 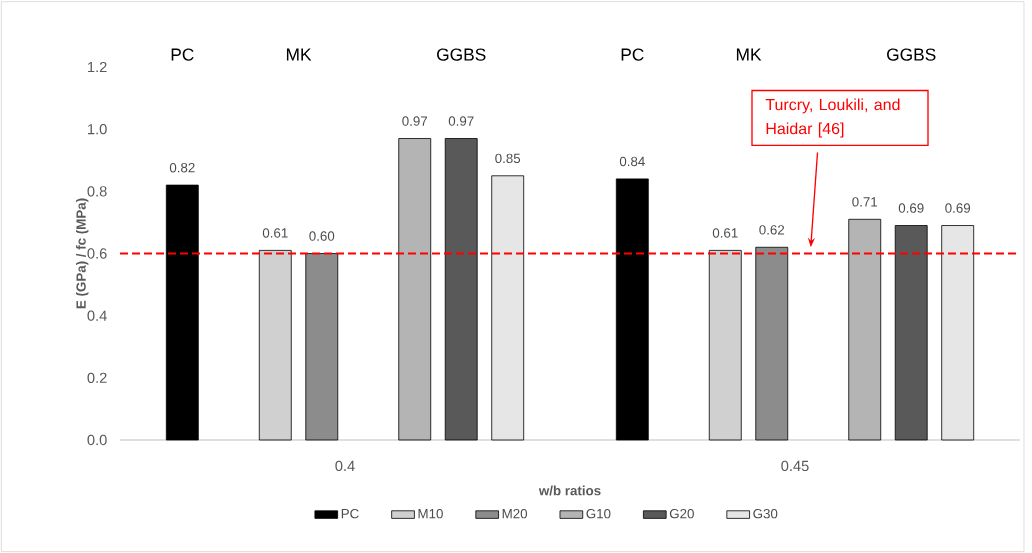 What do you see at coordinates (350, 513) in the screenshot?
I see `legend-label: PC` at bounding box center [350, 513].